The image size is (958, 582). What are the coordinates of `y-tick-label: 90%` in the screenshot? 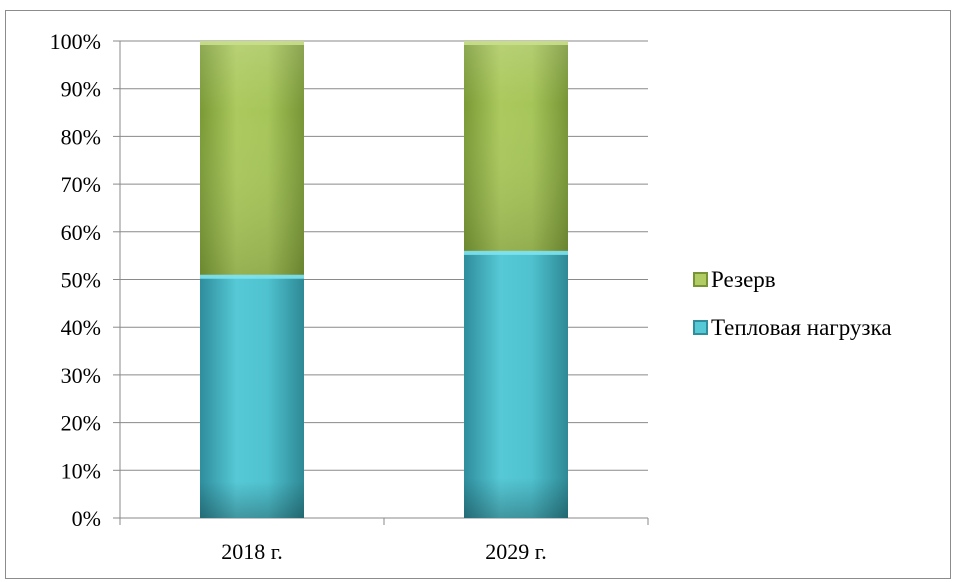 It's located at (81, 89).